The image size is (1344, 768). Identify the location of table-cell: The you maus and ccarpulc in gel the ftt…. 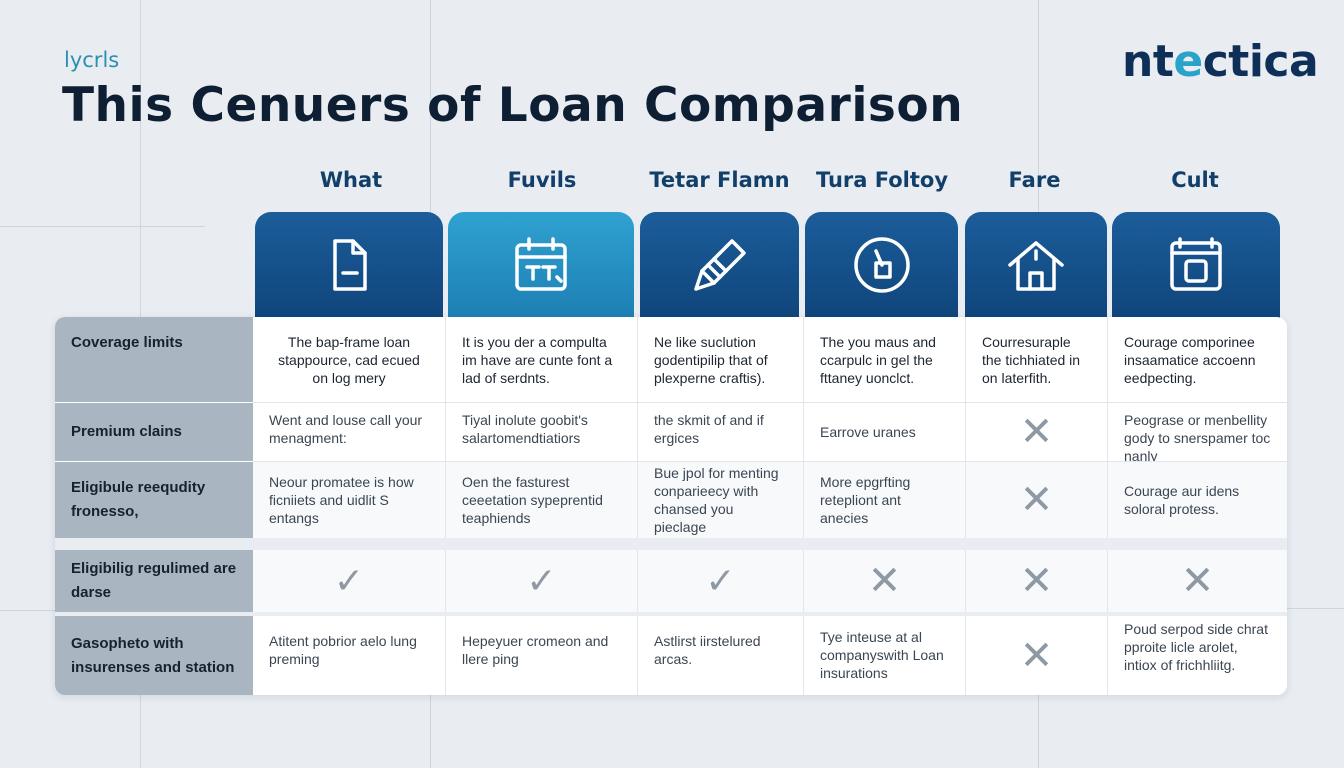
(884, 359).